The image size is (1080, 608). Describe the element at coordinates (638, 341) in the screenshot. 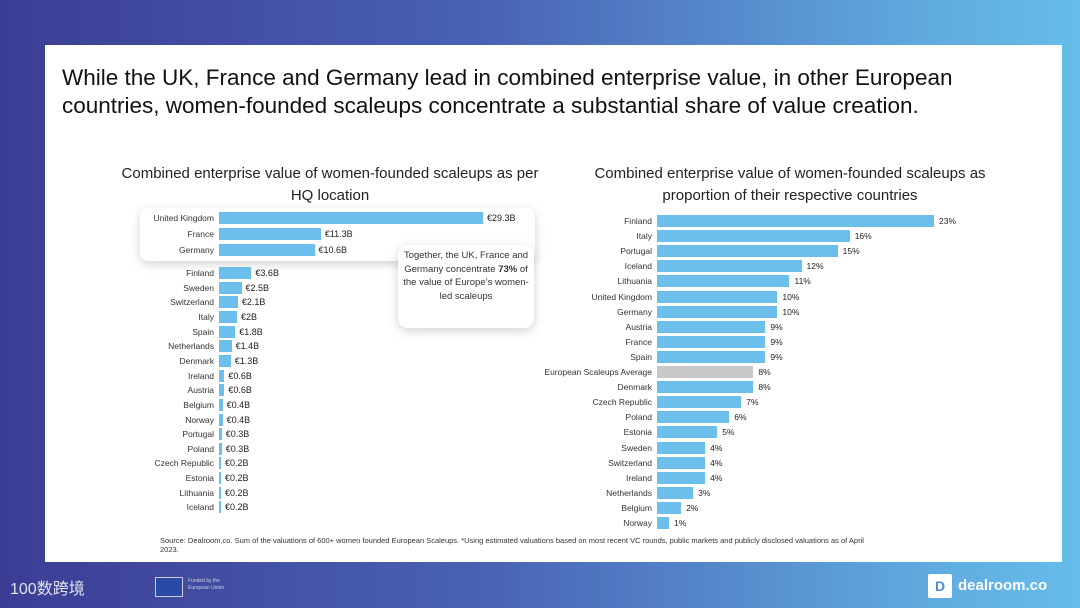

I see `bar-label: France` at that location.